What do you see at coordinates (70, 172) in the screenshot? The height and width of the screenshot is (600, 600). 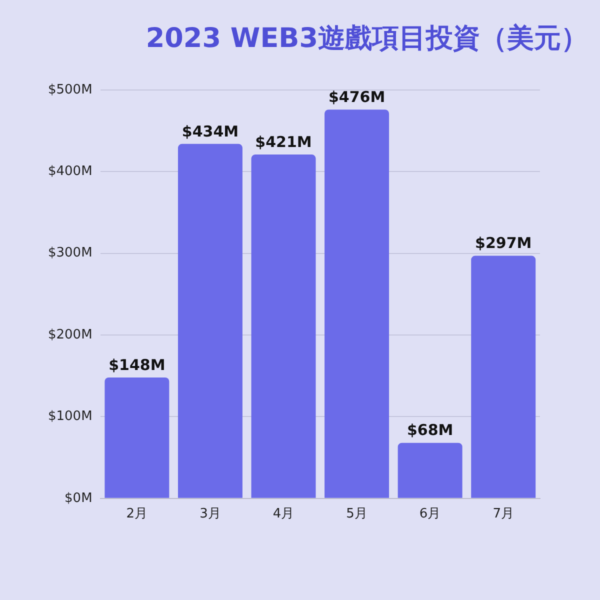 I see `y-tick-label: $400M` at bounding box center [70, 172].